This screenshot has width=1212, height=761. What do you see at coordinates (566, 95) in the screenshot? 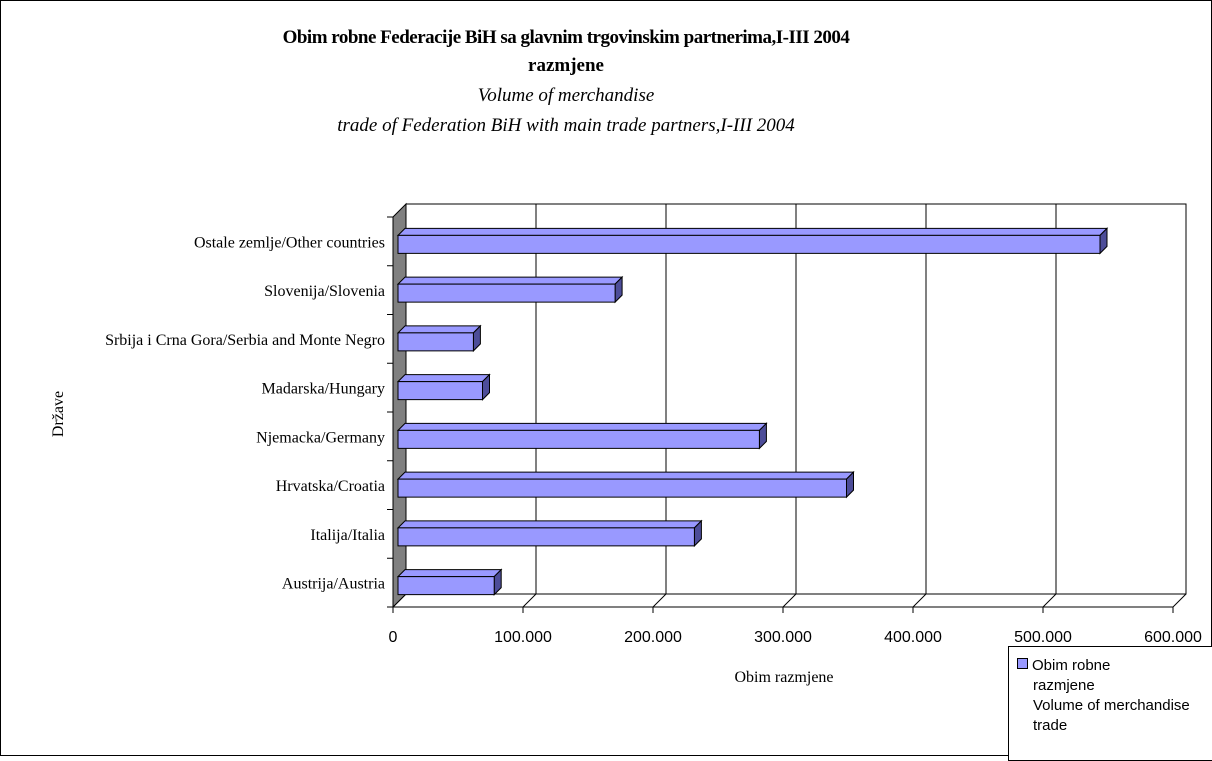
I see `chart-subtitle-line-1: Volume of merchandise` at bounding box center [566, 95].